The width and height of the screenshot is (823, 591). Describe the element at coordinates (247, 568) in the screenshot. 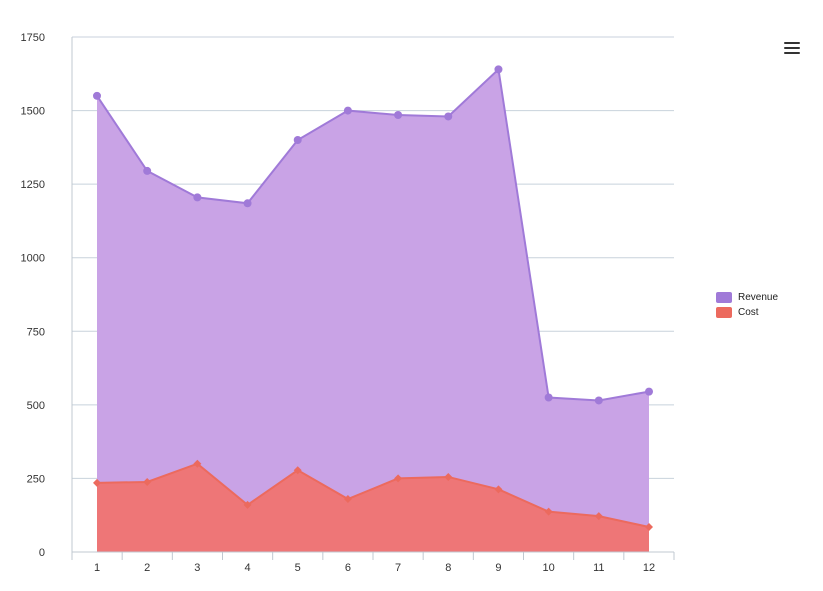

I see `x-tick-label: 4` at that location.